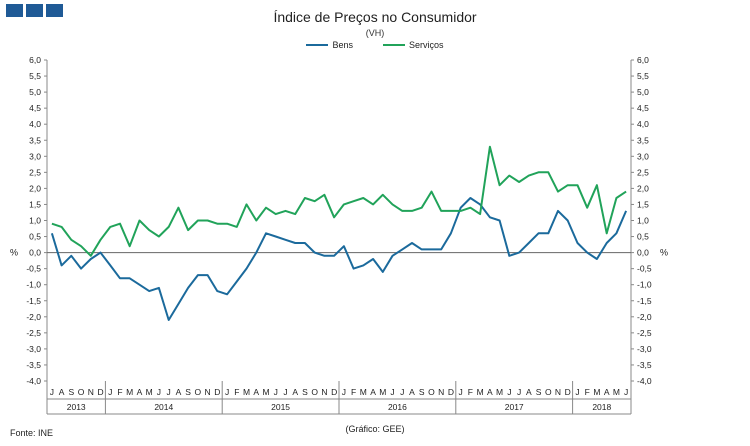 The width and height of the screenshot is (750, 446). What do you see at coordinates (375, 17) in the screenshot?
I see `chart-title: Índice de Preços no Consumidor` at bounding box center [375, 17].